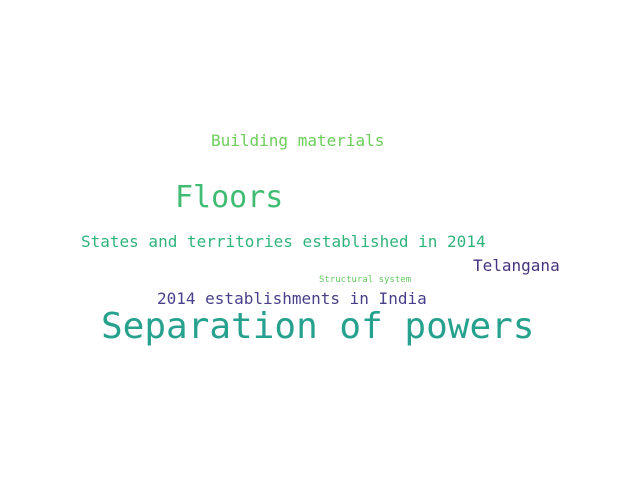 This screenshot has height=480, width=640. I want to click on word-separation-of-powers: Separation of powers, so click(318, 326).